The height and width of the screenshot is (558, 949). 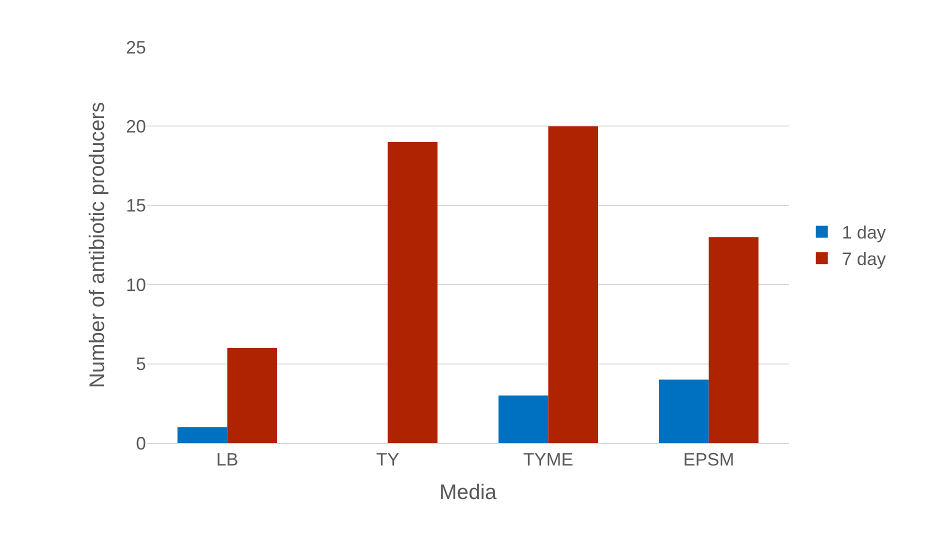 What do you see at coordinates (864, 259) in the screenshot?
I see `legend-label: 7 day` at bounding box center [864, 259].